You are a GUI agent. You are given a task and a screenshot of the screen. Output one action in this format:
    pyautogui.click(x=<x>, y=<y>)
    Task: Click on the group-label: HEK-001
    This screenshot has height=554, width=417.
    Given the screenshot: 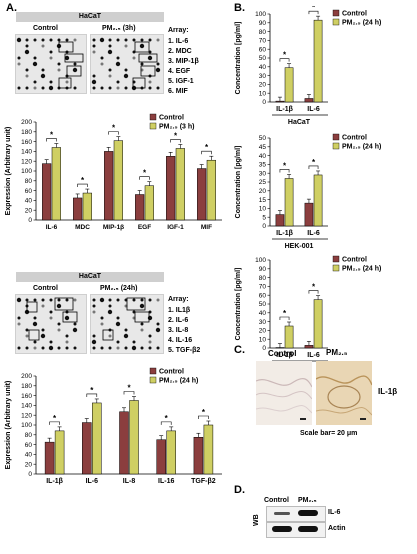 What is the action you would take?
    pyautogui.click(x=299, y=246)
    